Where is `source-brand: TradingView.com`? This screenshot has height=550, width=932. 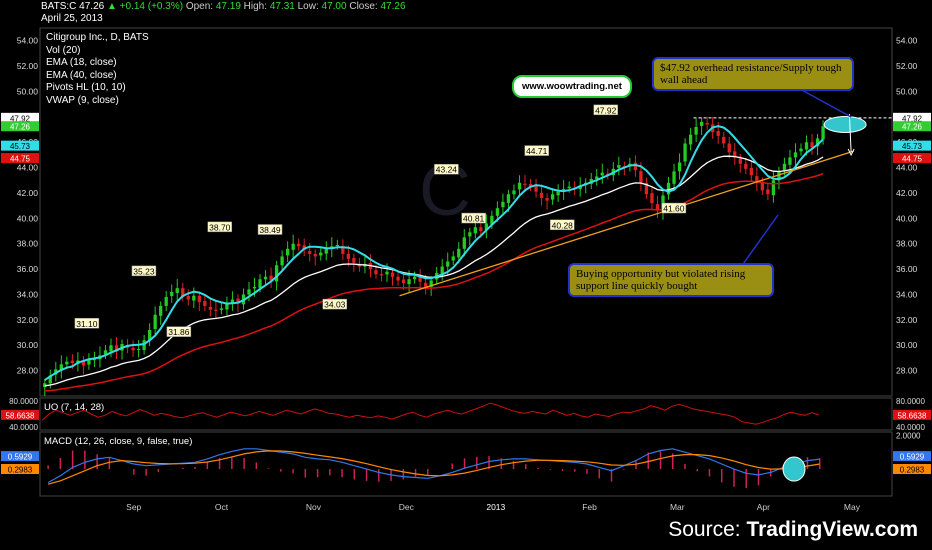
source-brand: TradingView.com is located at coordinates (832, 529).